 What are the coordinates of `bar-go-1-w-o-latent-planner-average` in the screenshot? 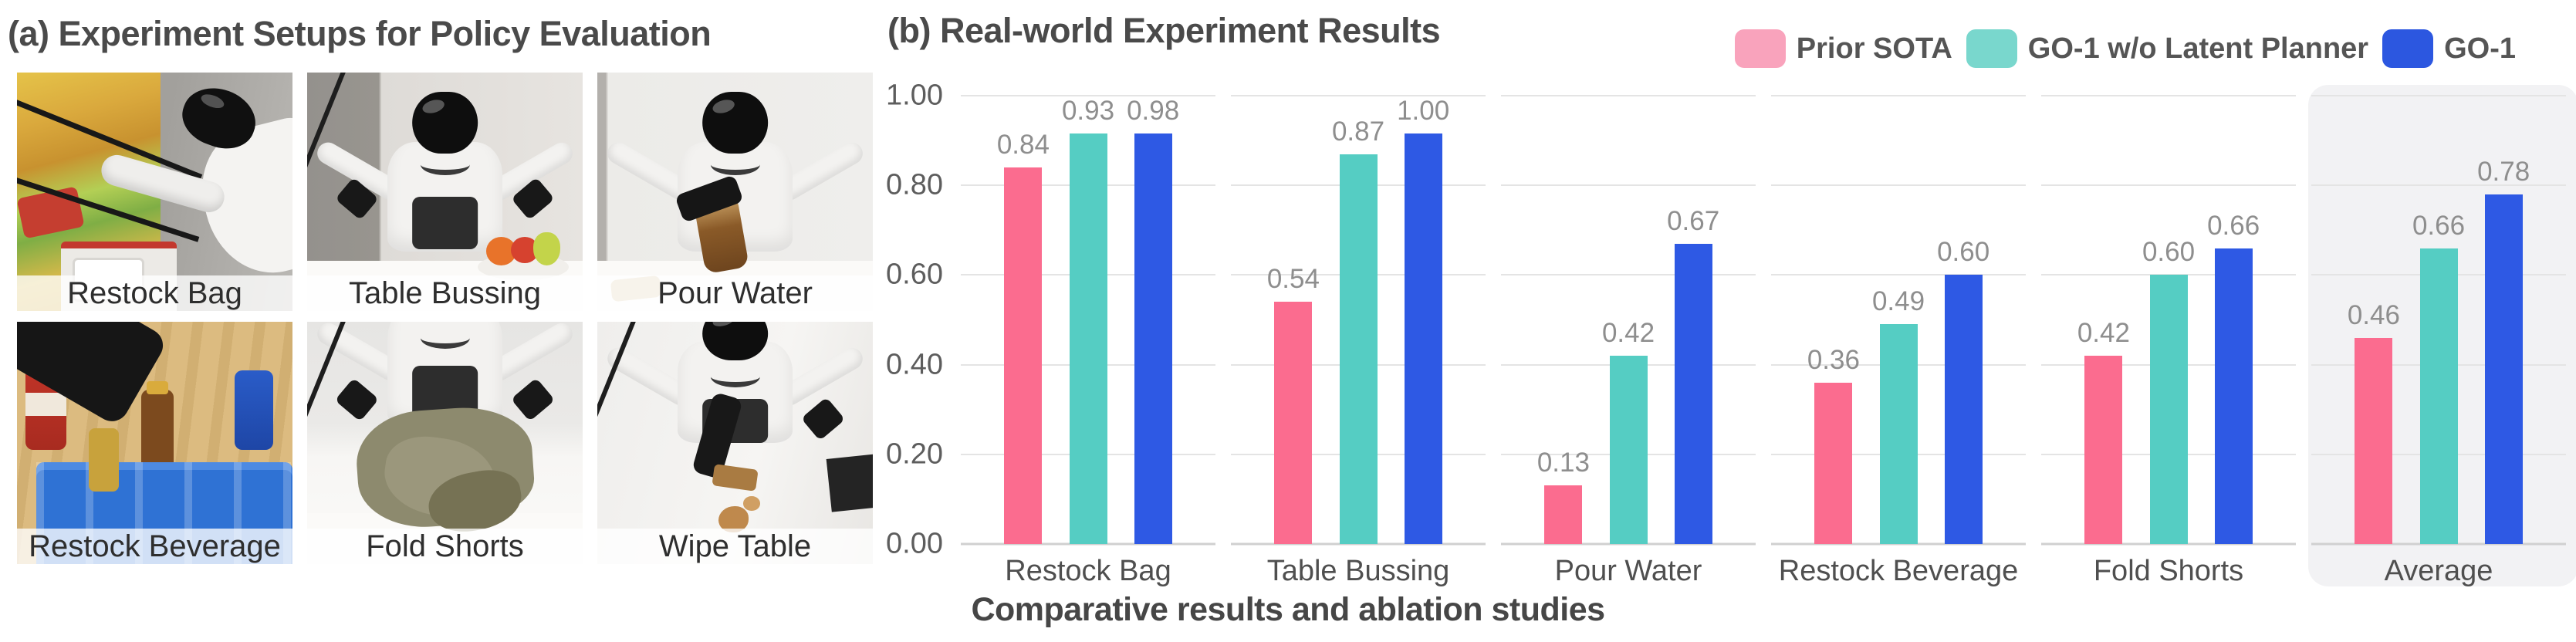 It's located at (2438, 396).